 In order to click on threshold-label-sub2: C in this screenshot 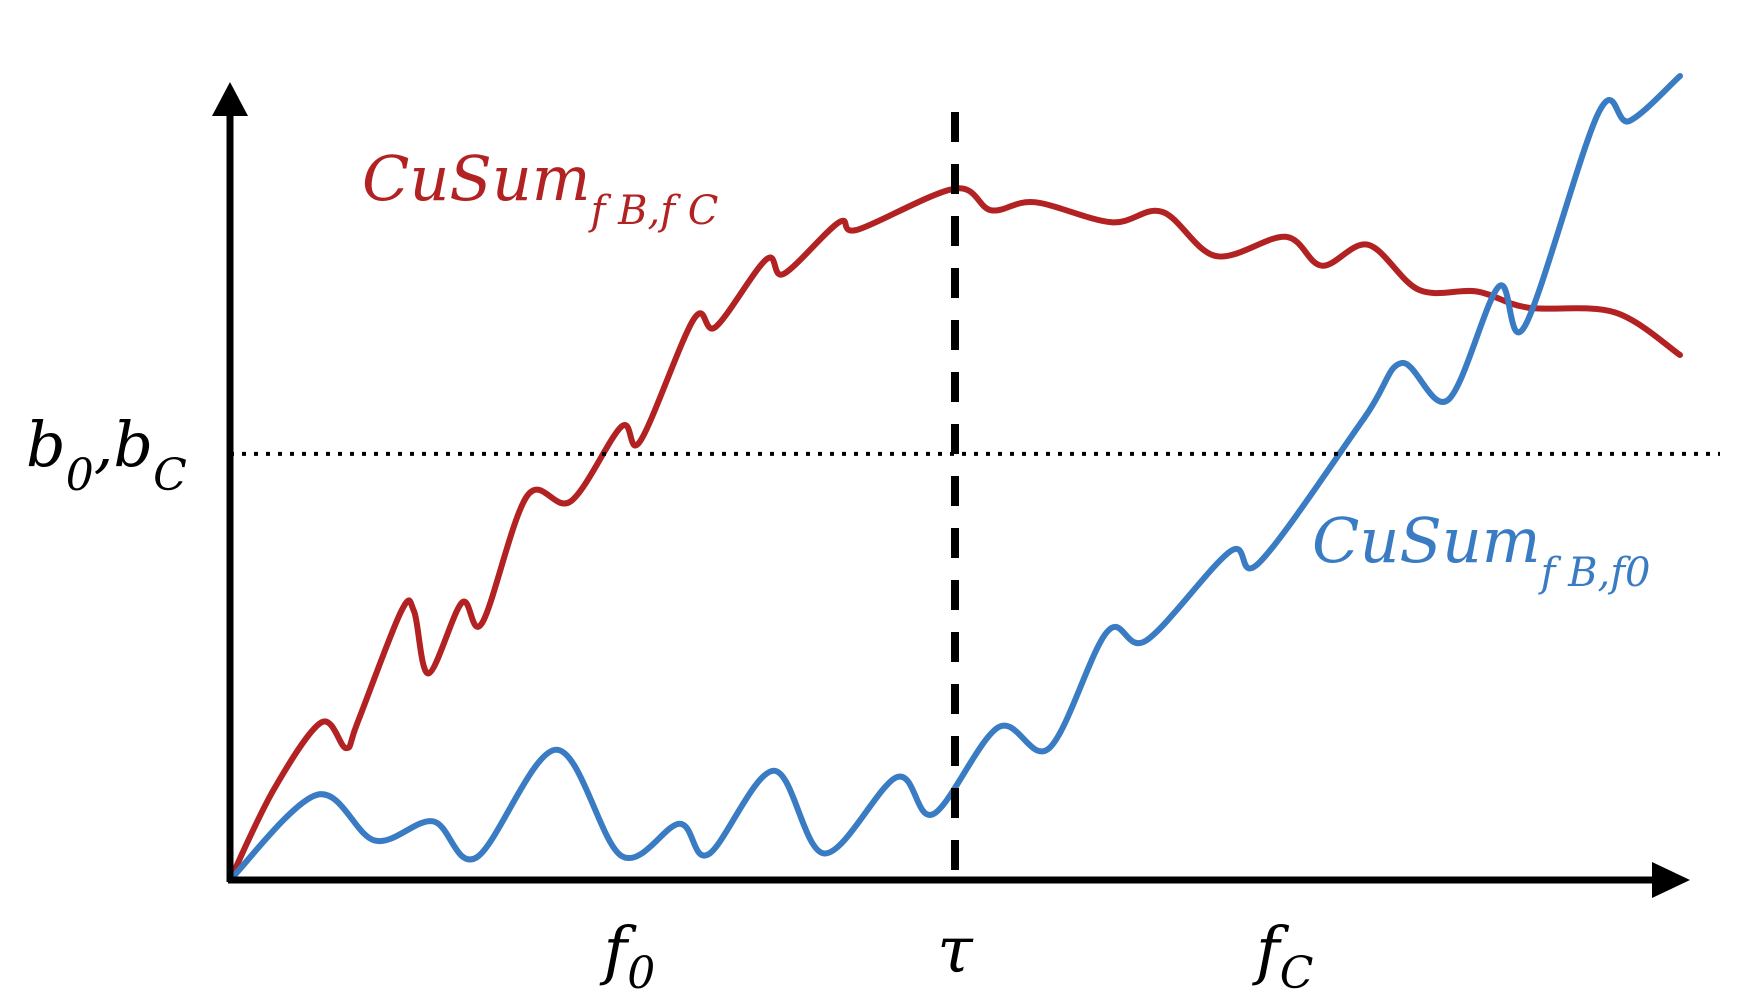, I will do `click(170, 475)`.